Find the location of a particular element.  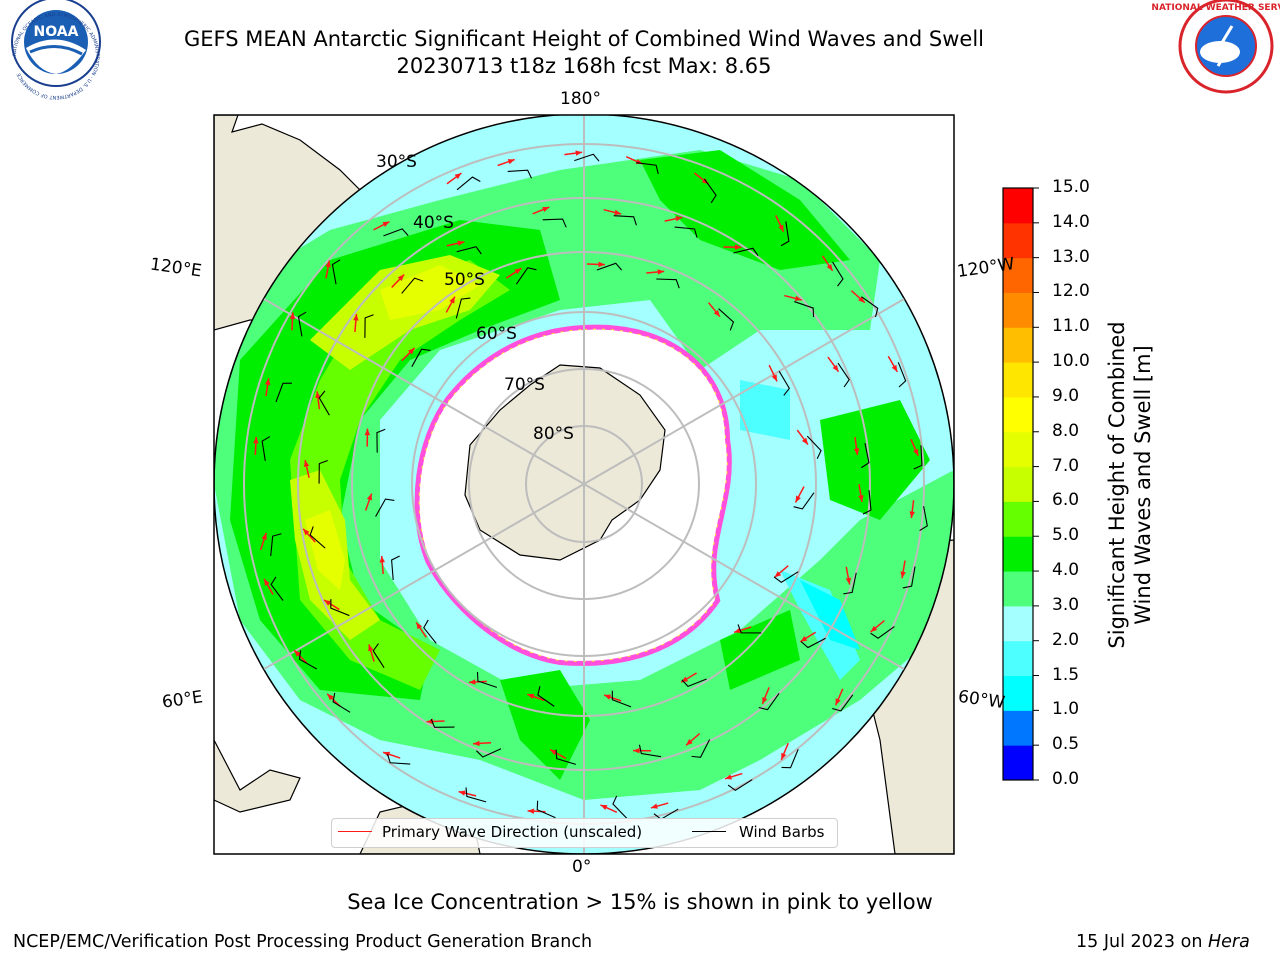

wind-barb-swatch is located at coordinates (709, 831).